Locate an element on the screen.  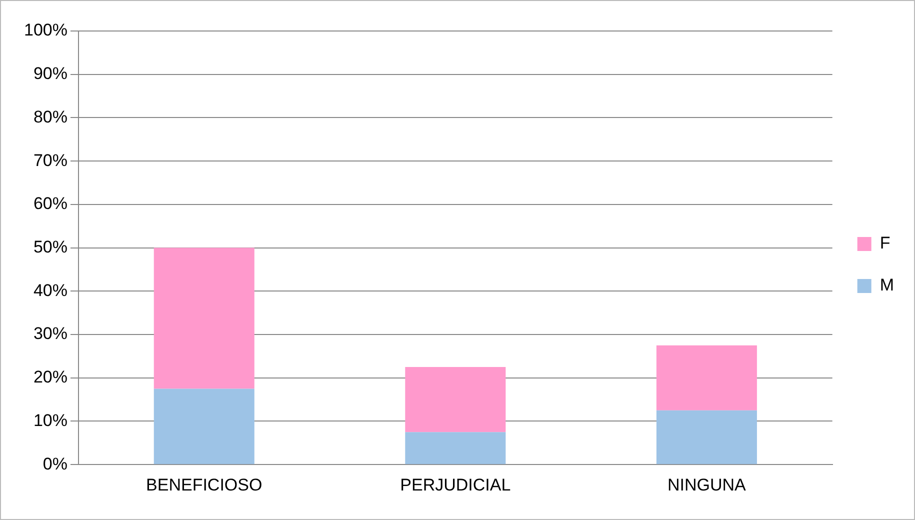
y-tick-label: 100% is located at coordinates (46, 30).